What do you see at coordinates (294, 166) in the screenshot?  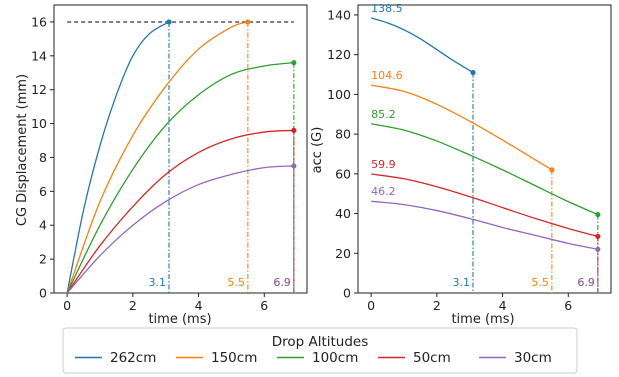 I see `displacement-end-point-30cm` at bounding box center [294, 166].